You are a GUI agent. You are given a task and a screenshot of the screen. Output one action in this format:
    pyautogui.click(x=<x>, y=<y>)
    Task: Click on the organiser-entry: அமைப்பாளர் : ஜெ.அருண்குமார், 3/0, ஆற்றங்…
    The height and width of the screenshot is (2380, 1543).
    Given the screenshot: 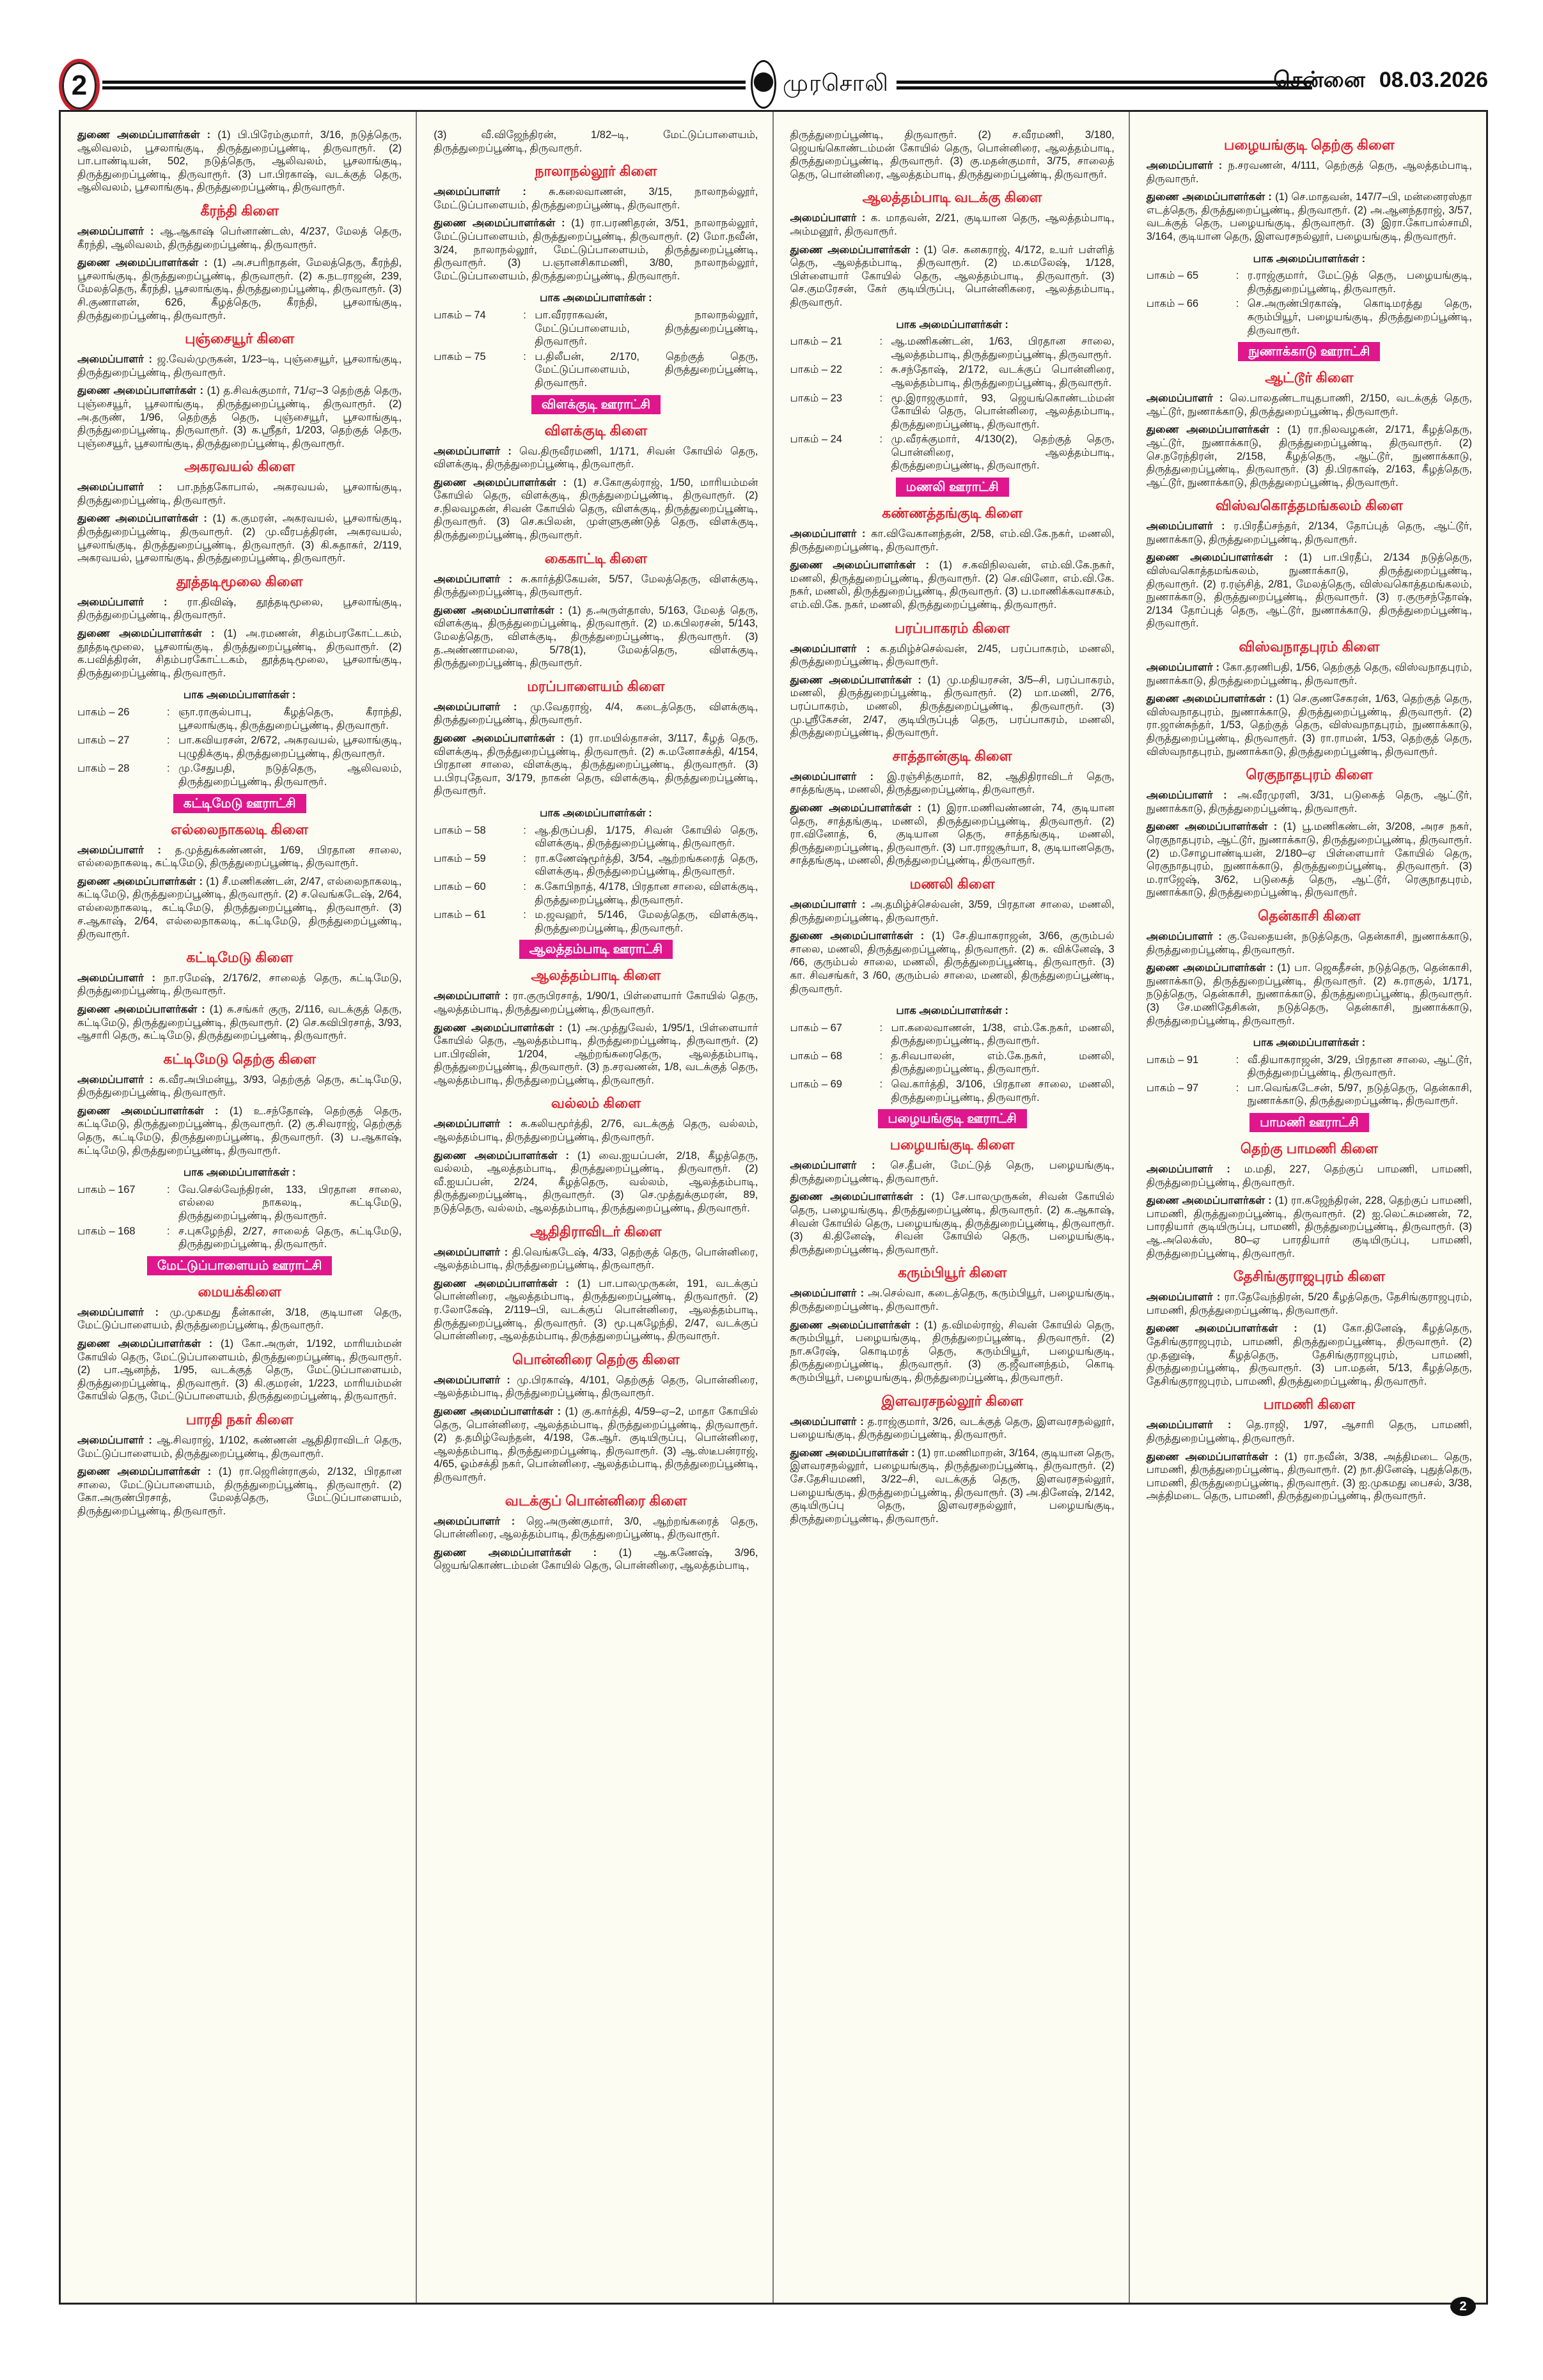 What is the action you would take?
    pyautogui.click(x=596, y=1528)
    